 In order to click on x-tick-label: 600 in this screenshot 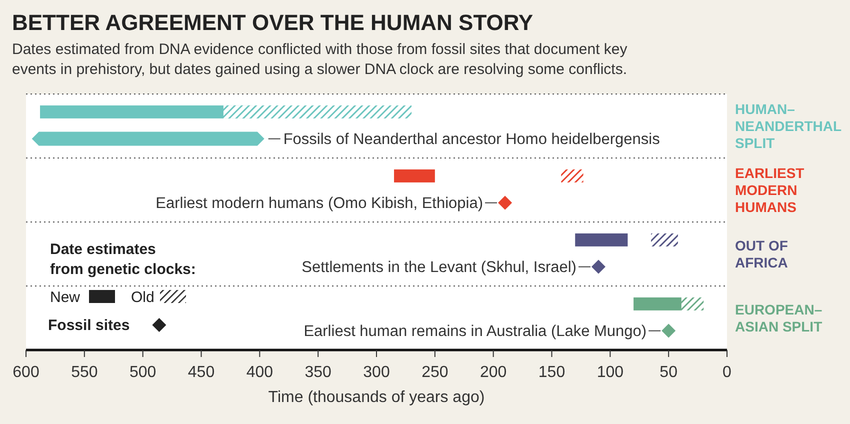, I will do `click(26, 372)`.